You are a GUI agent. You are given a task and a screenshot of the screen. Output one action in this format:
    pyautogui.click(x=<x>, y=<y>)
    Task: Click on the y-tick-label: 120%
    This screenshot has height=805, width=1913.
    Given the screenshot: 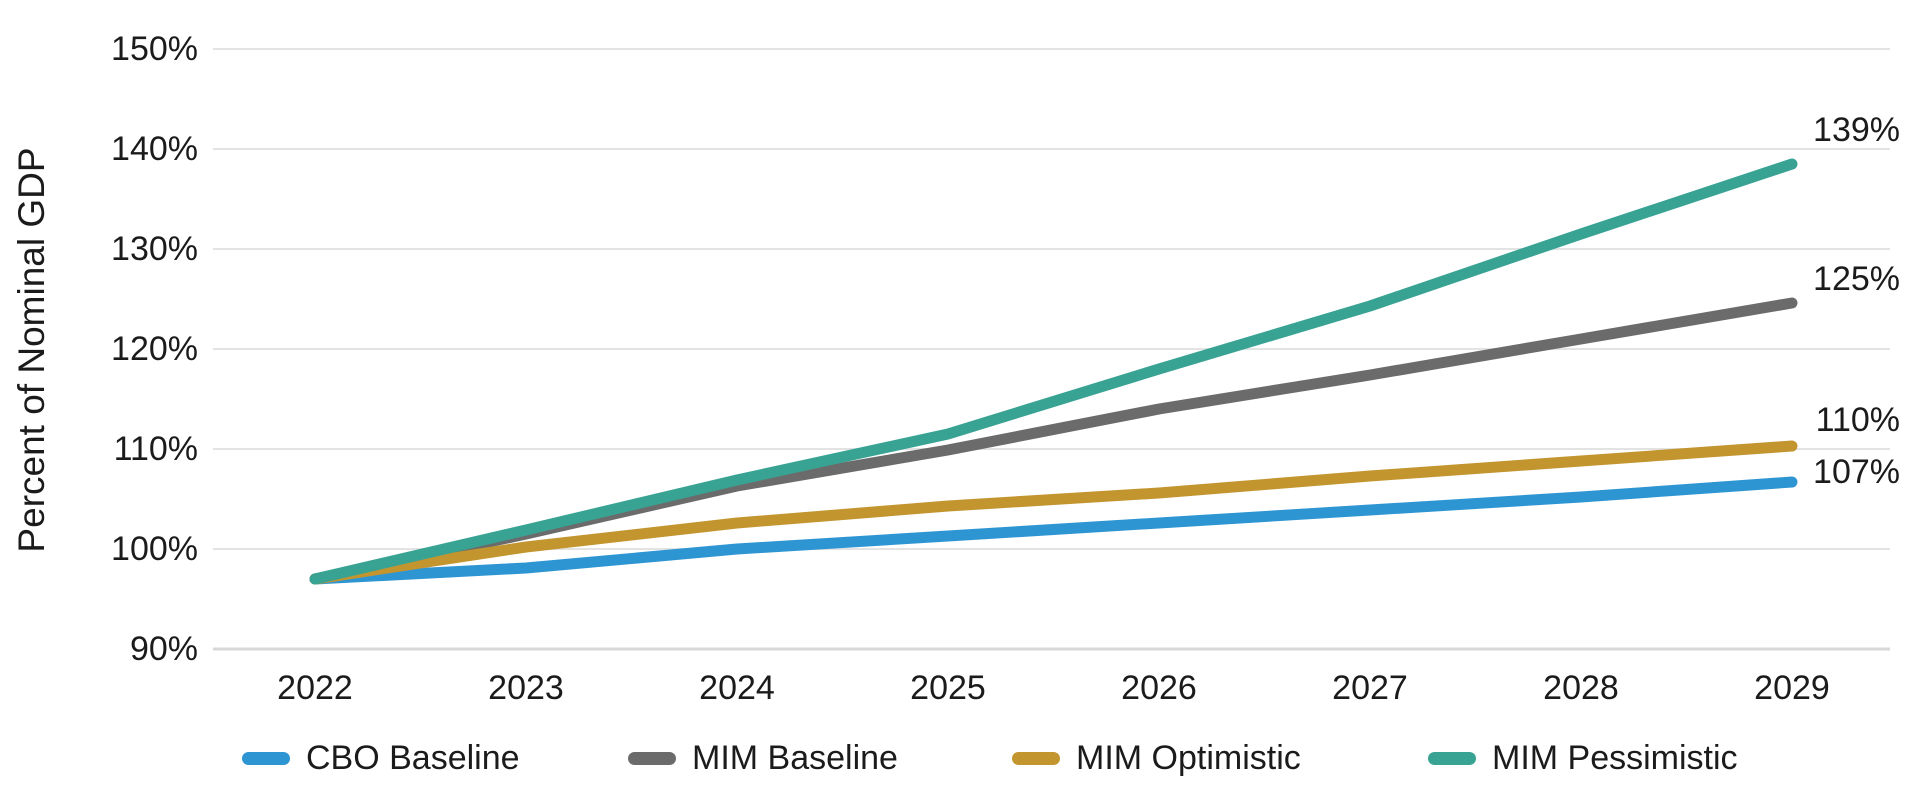 What is the action you would take?
    pyautogui.click(x=154, y=349)
    